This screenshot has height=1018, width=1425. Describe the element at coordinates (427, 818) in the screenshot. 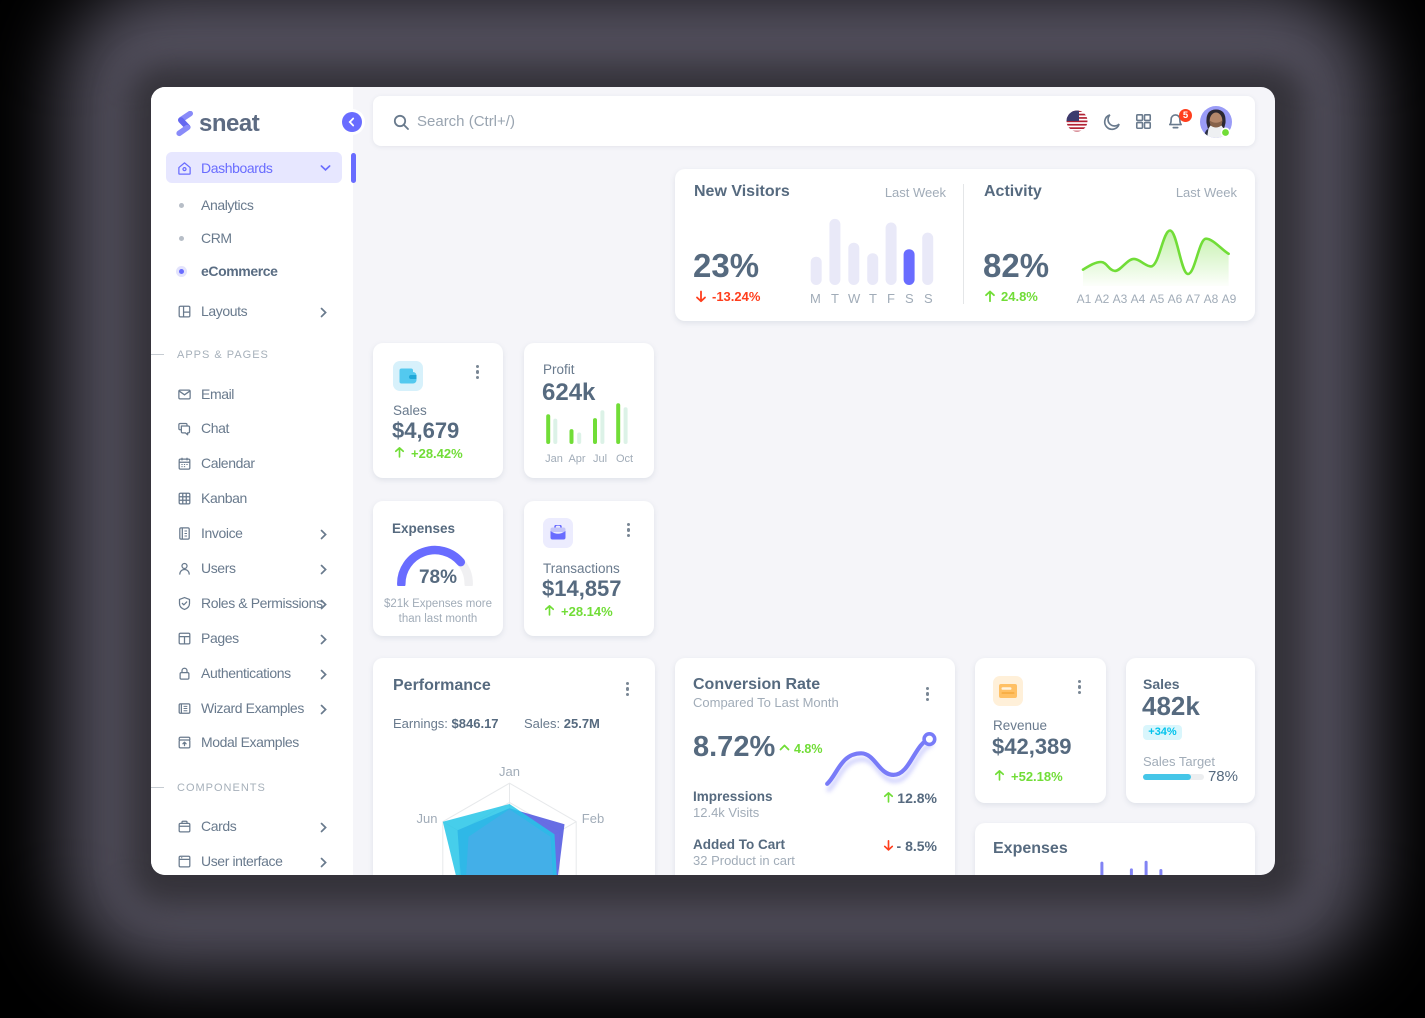

I see `svg-text: Jun` at that location.